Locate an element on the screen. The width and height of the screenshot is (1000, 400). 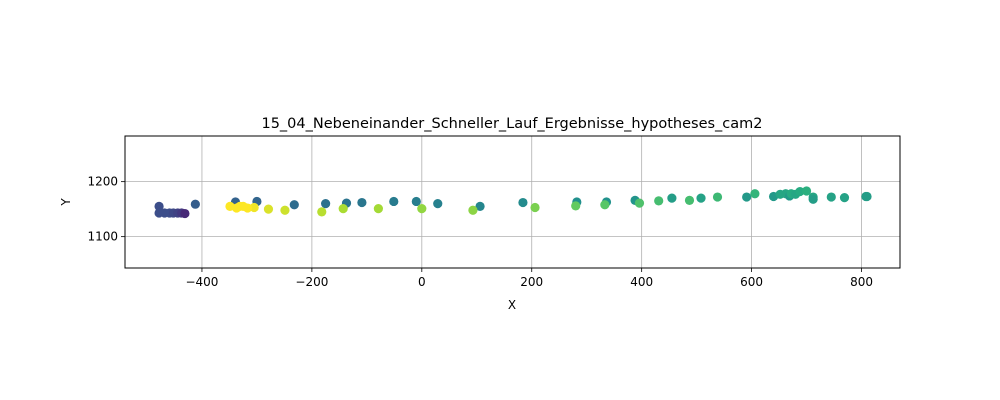
x-tick-label: 400 is located at coordinates (641, 282).